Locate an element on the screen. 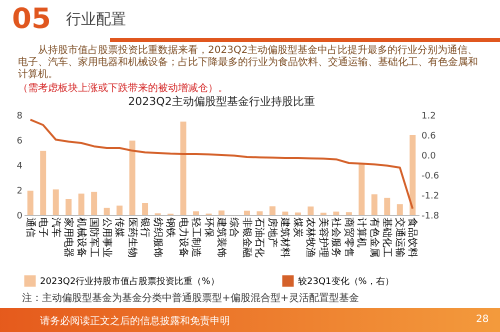 This screenshot has width=500, height=332. x-tick-label: 食品饮料 is located at coordinates (412, 238).